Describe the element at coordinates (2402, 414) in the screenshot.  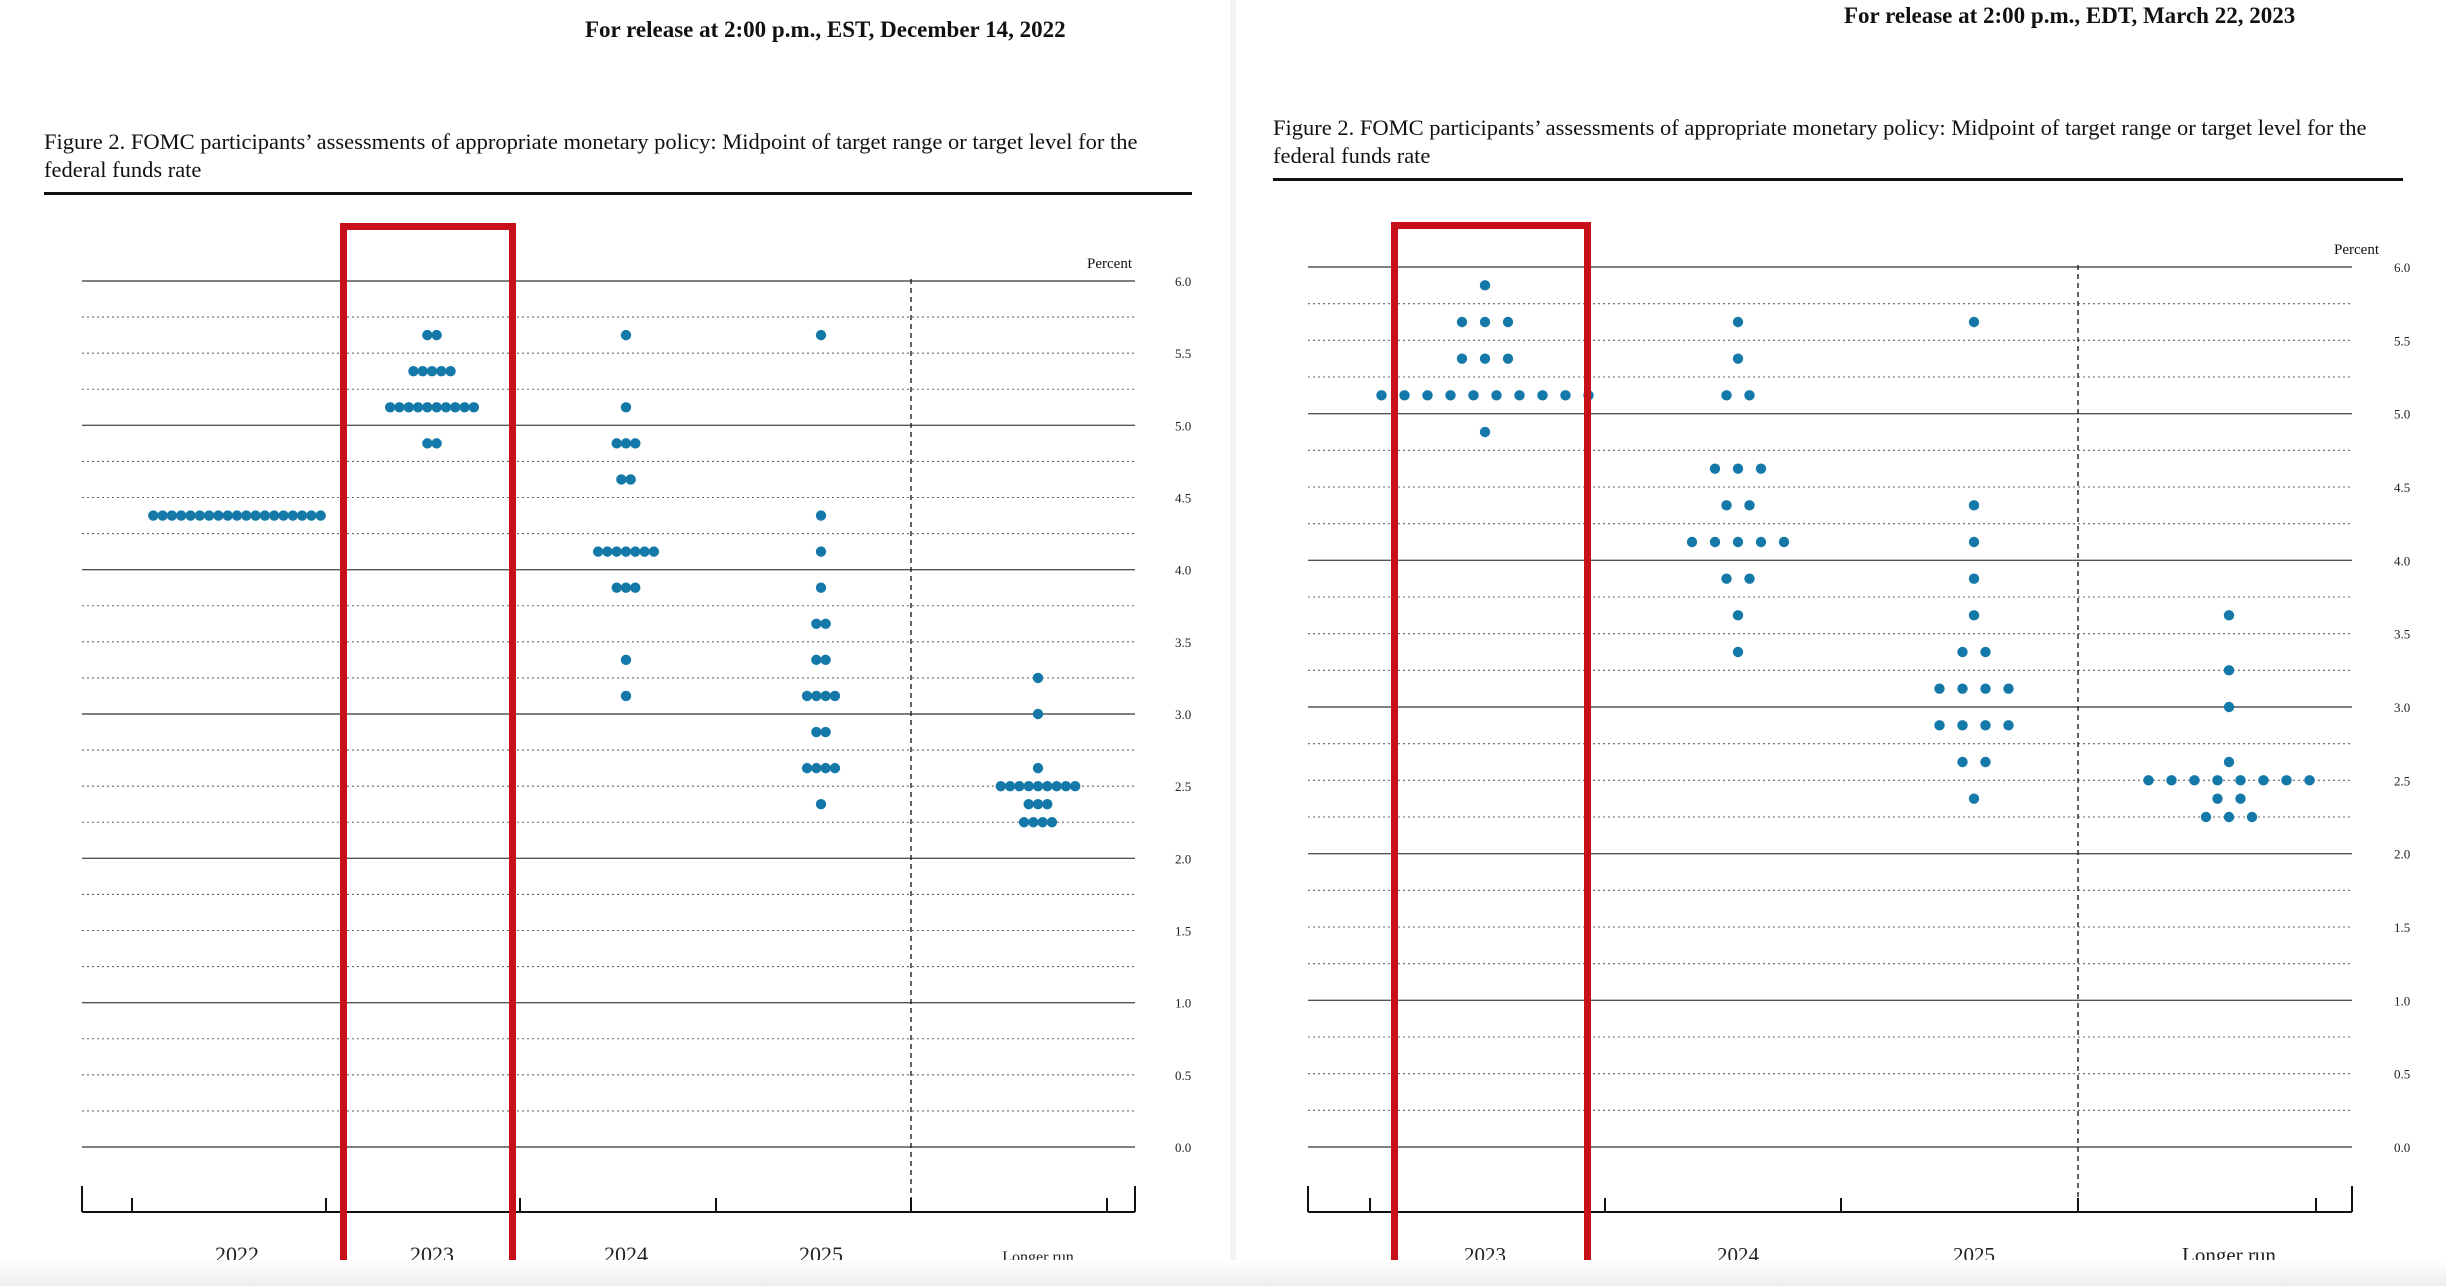
I see `y-tick-label: 5.0` at that location.